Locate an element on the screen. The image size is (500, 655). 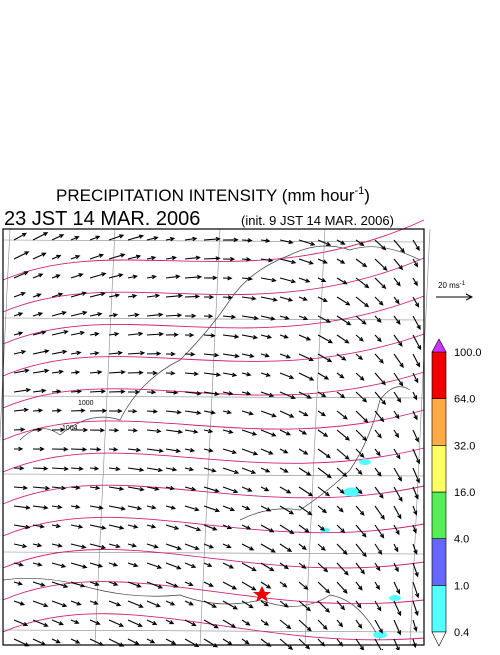
scale-label: 20 ms-1 is located at coordinates (452, 285).